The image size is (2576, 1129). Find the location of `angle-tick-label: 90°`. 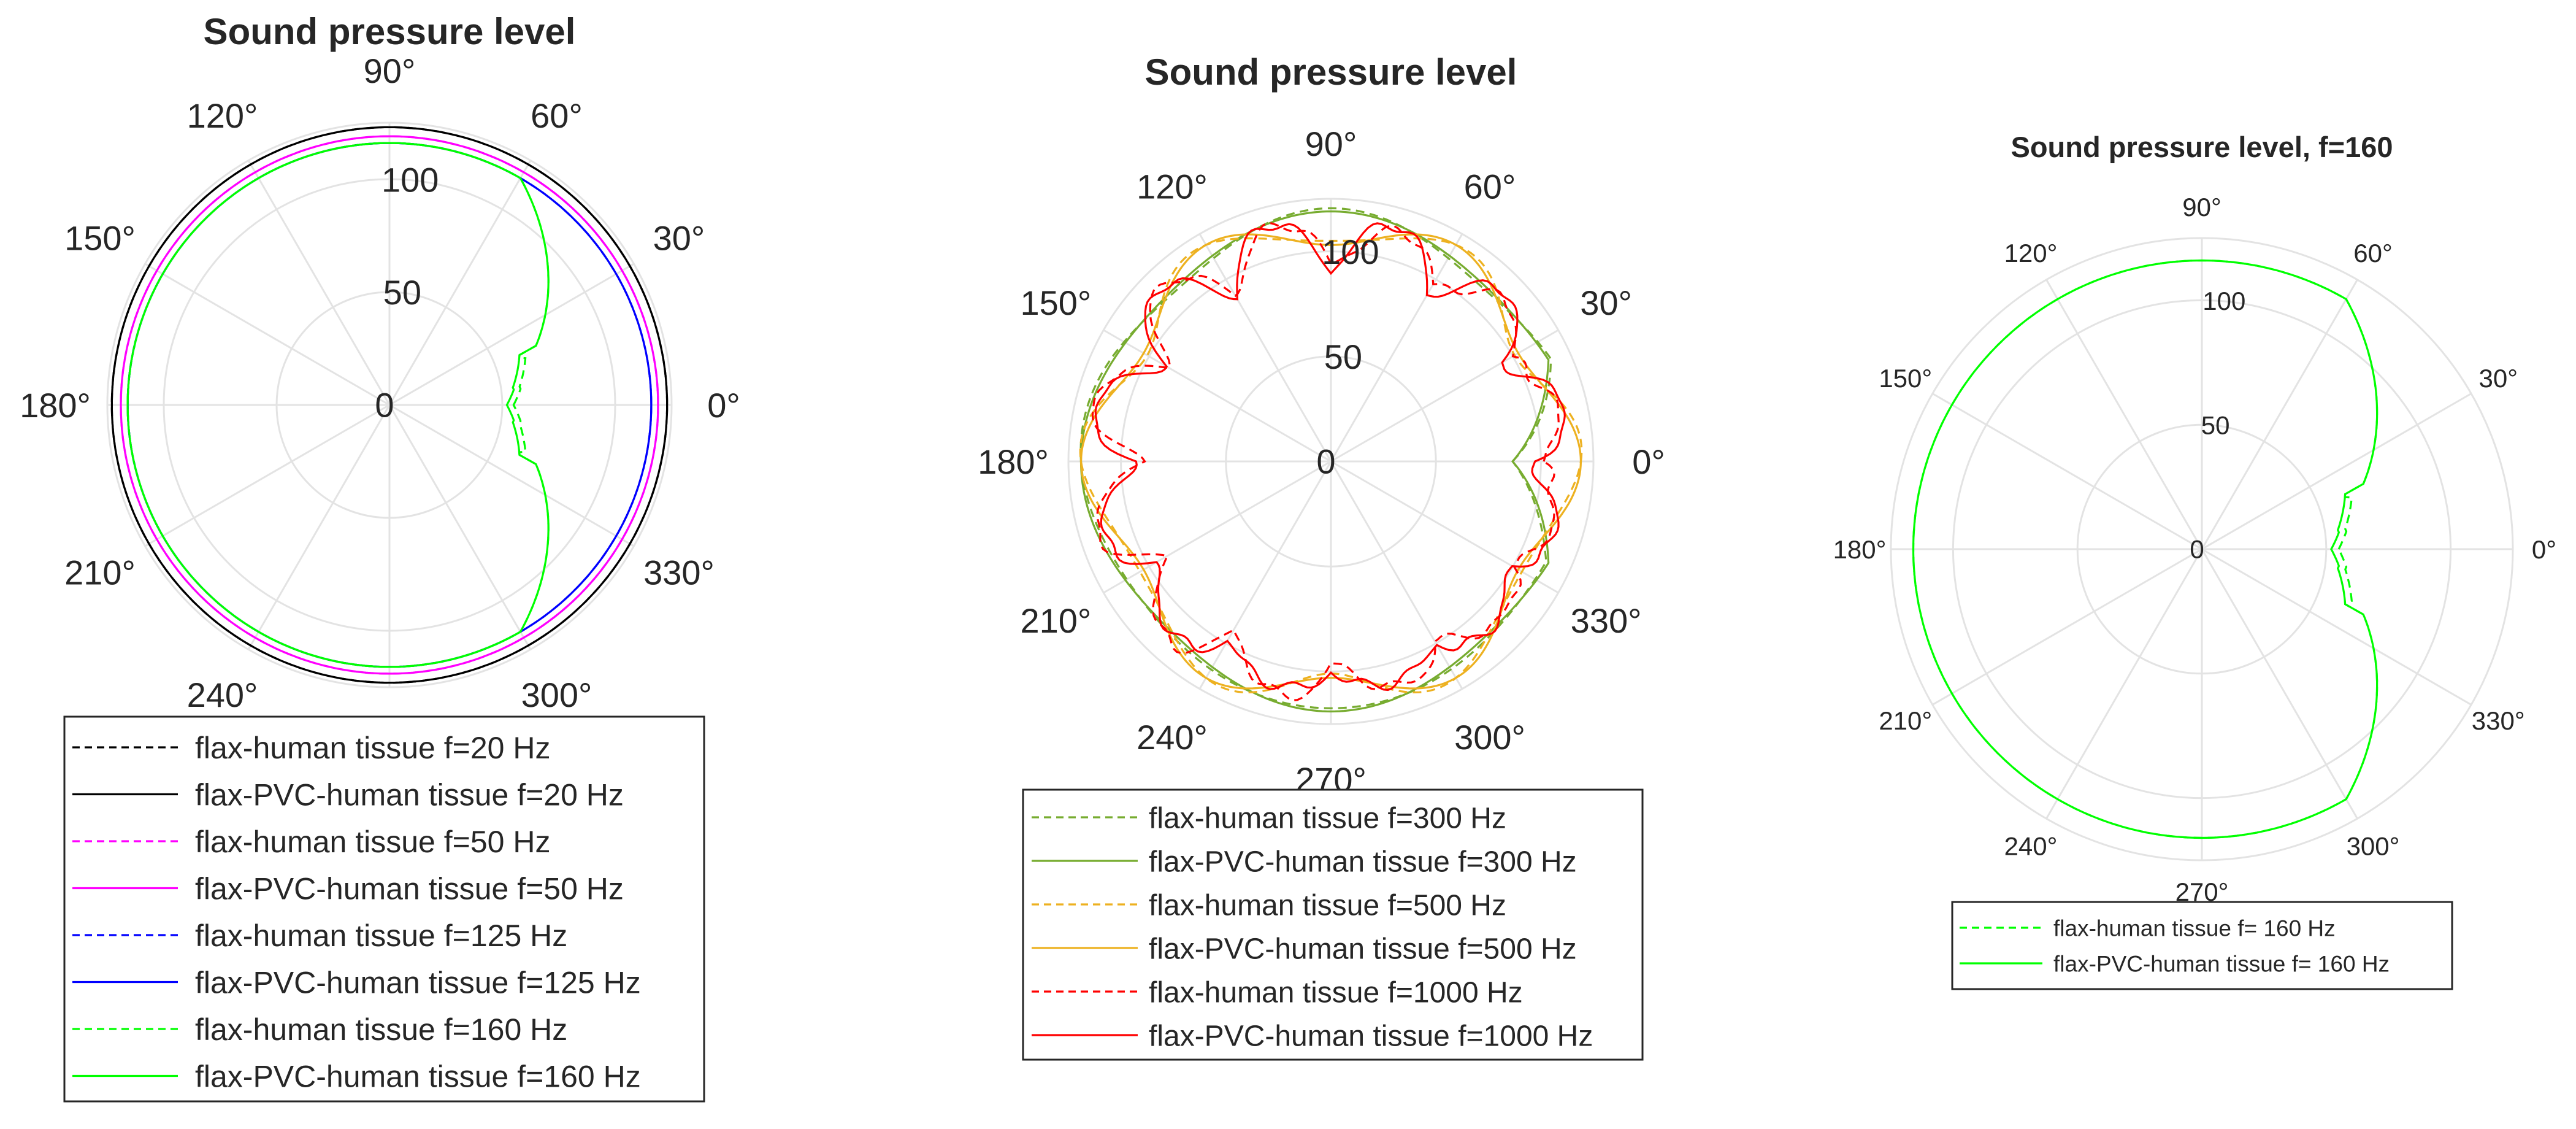

angle-tick-label: 90° is located at coordinates (2201, 207).